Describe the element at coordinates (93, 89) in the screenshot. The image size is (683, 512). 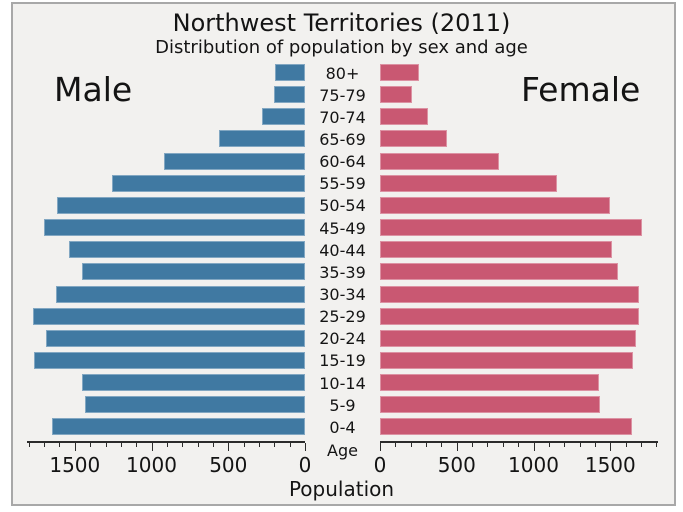
I see `male-series-label: Male` at that location.